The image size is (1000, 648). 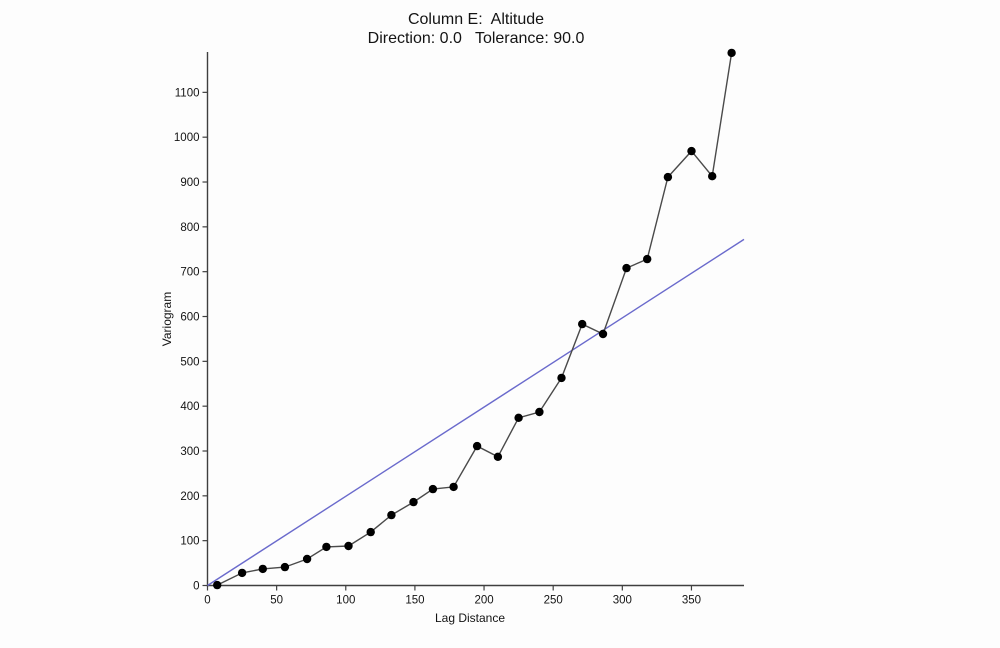 What do you see at coordinates (470, 618) in the screenshot?
I see `x-axis-label: Lag Distance` at bounding box center [470, 618].